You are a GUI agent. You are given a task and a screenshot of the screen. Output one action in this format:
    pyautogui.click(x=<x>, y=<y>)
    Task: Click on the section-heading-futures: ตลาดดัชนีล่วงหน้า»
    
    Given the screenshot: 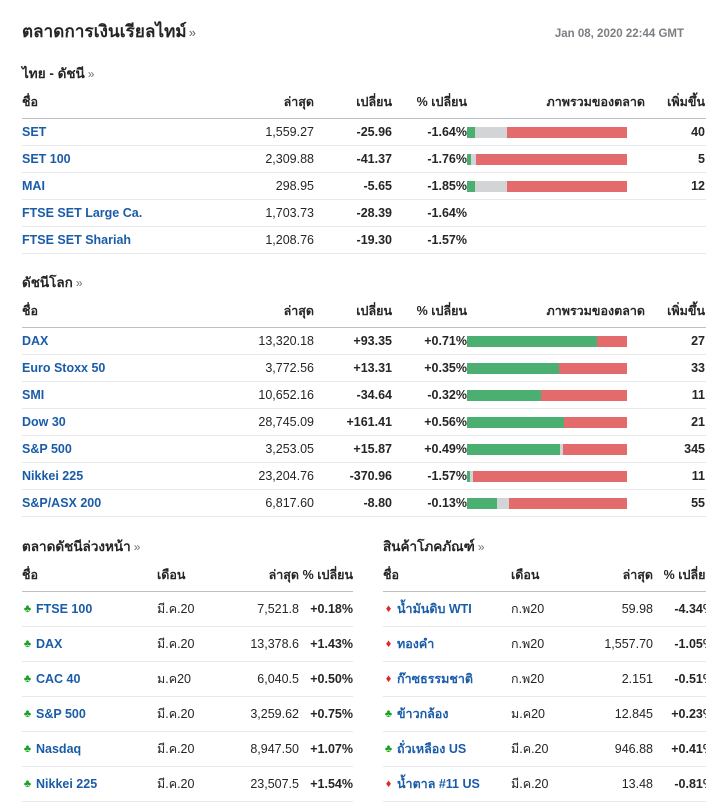 What is the action you would take?
    pyautogui.click(x=187, y=546)
    